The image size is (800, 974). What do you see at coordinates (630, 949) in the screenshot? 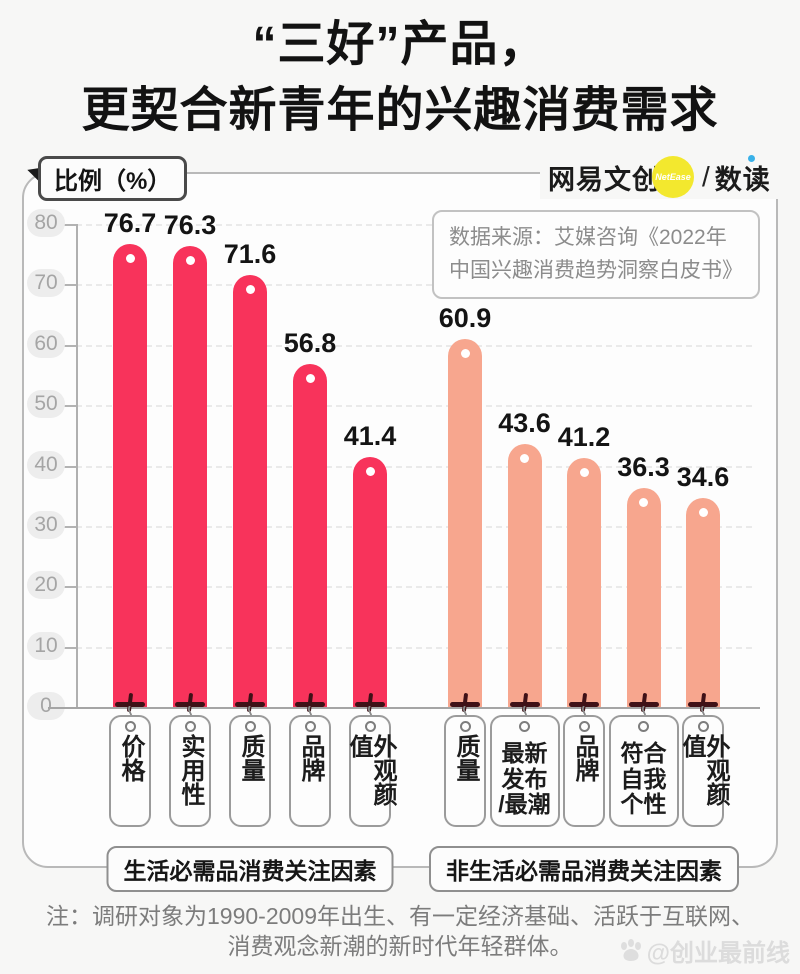
I see `paw-icon` at bounding box center [630, 949].